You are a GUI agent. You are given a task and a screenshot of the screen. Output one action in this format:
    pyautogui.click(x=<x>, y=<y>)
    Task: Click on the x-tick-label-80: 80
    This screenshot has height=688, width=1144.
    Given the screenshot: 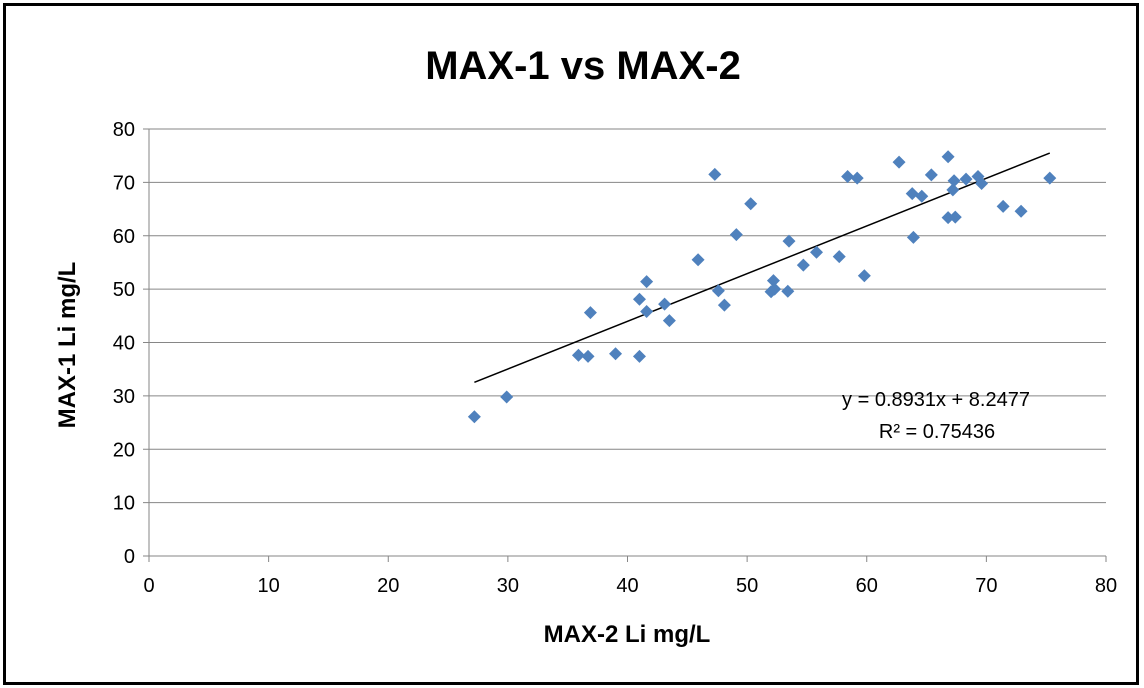 What is the action you would take?
    pyautogui.click(x=1106, y=586)
    